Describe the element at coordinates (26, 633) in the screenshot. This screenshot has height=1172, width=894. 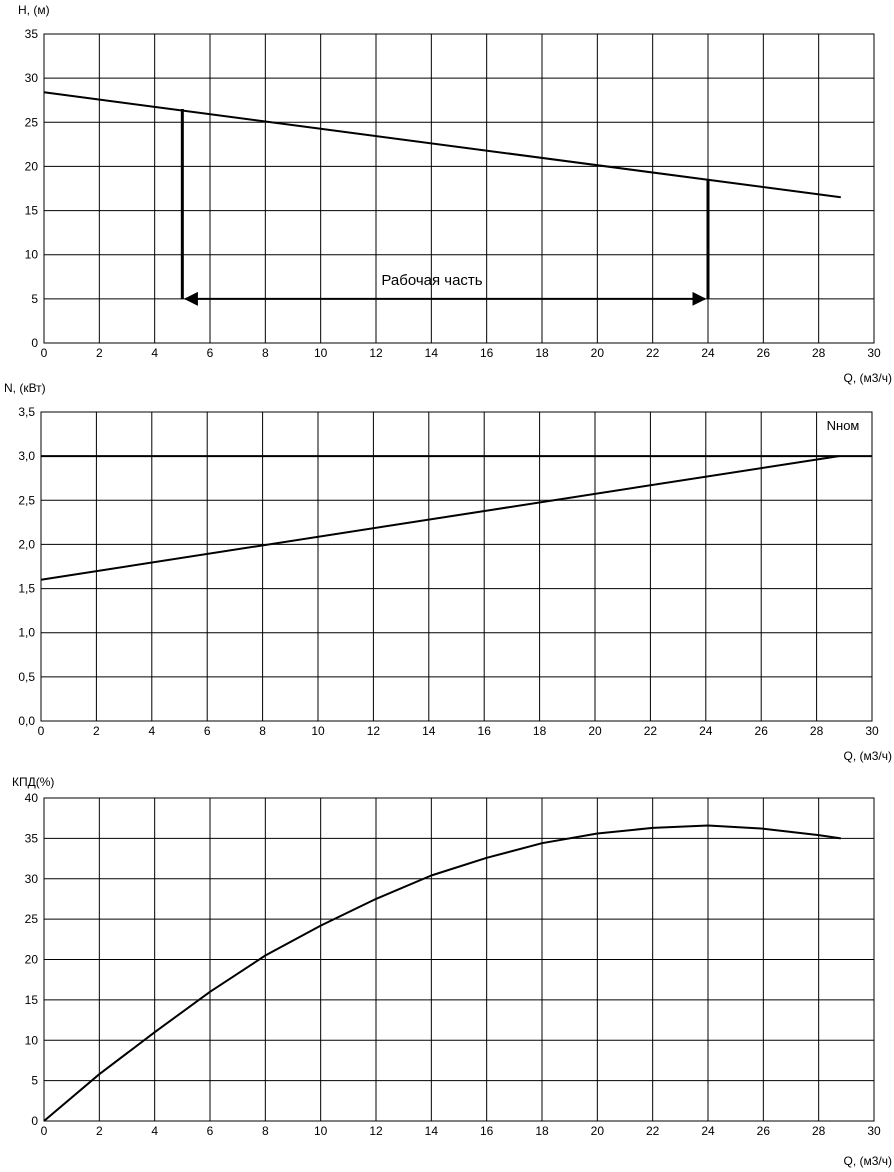
I see `power-y-tick-label: 1,0` at that location.